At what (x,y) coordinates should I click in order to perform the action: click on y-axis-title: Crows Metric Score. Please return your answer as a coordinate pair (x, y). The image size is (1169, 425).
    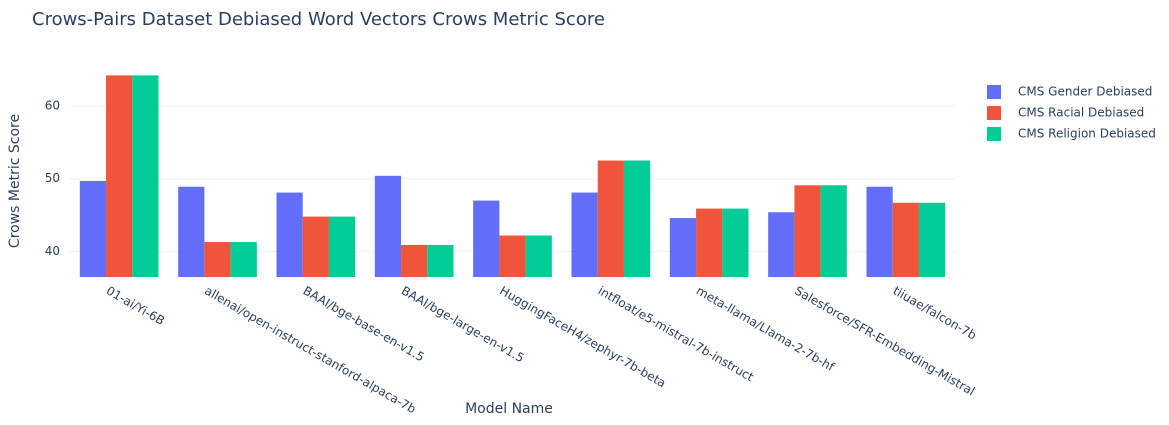
    Looking at the image, I should click on (15, 181).